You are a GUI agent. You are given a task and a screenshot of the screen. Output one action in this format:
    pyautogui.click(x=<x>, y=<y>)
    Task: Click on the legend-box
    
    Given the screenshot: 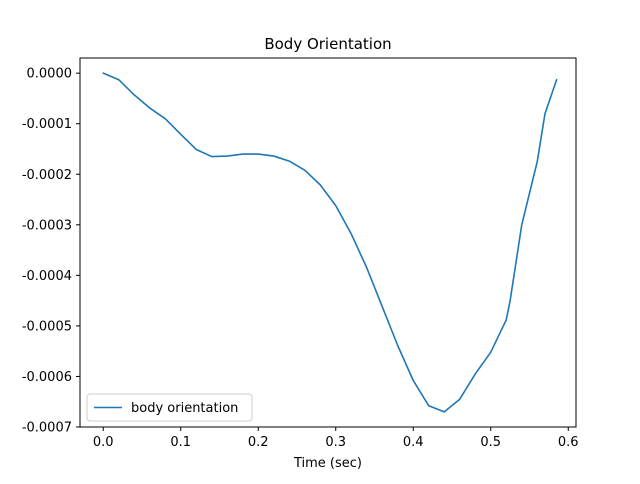 What is the action you would take?
    pyautogui.click(x=169, y=407)
    